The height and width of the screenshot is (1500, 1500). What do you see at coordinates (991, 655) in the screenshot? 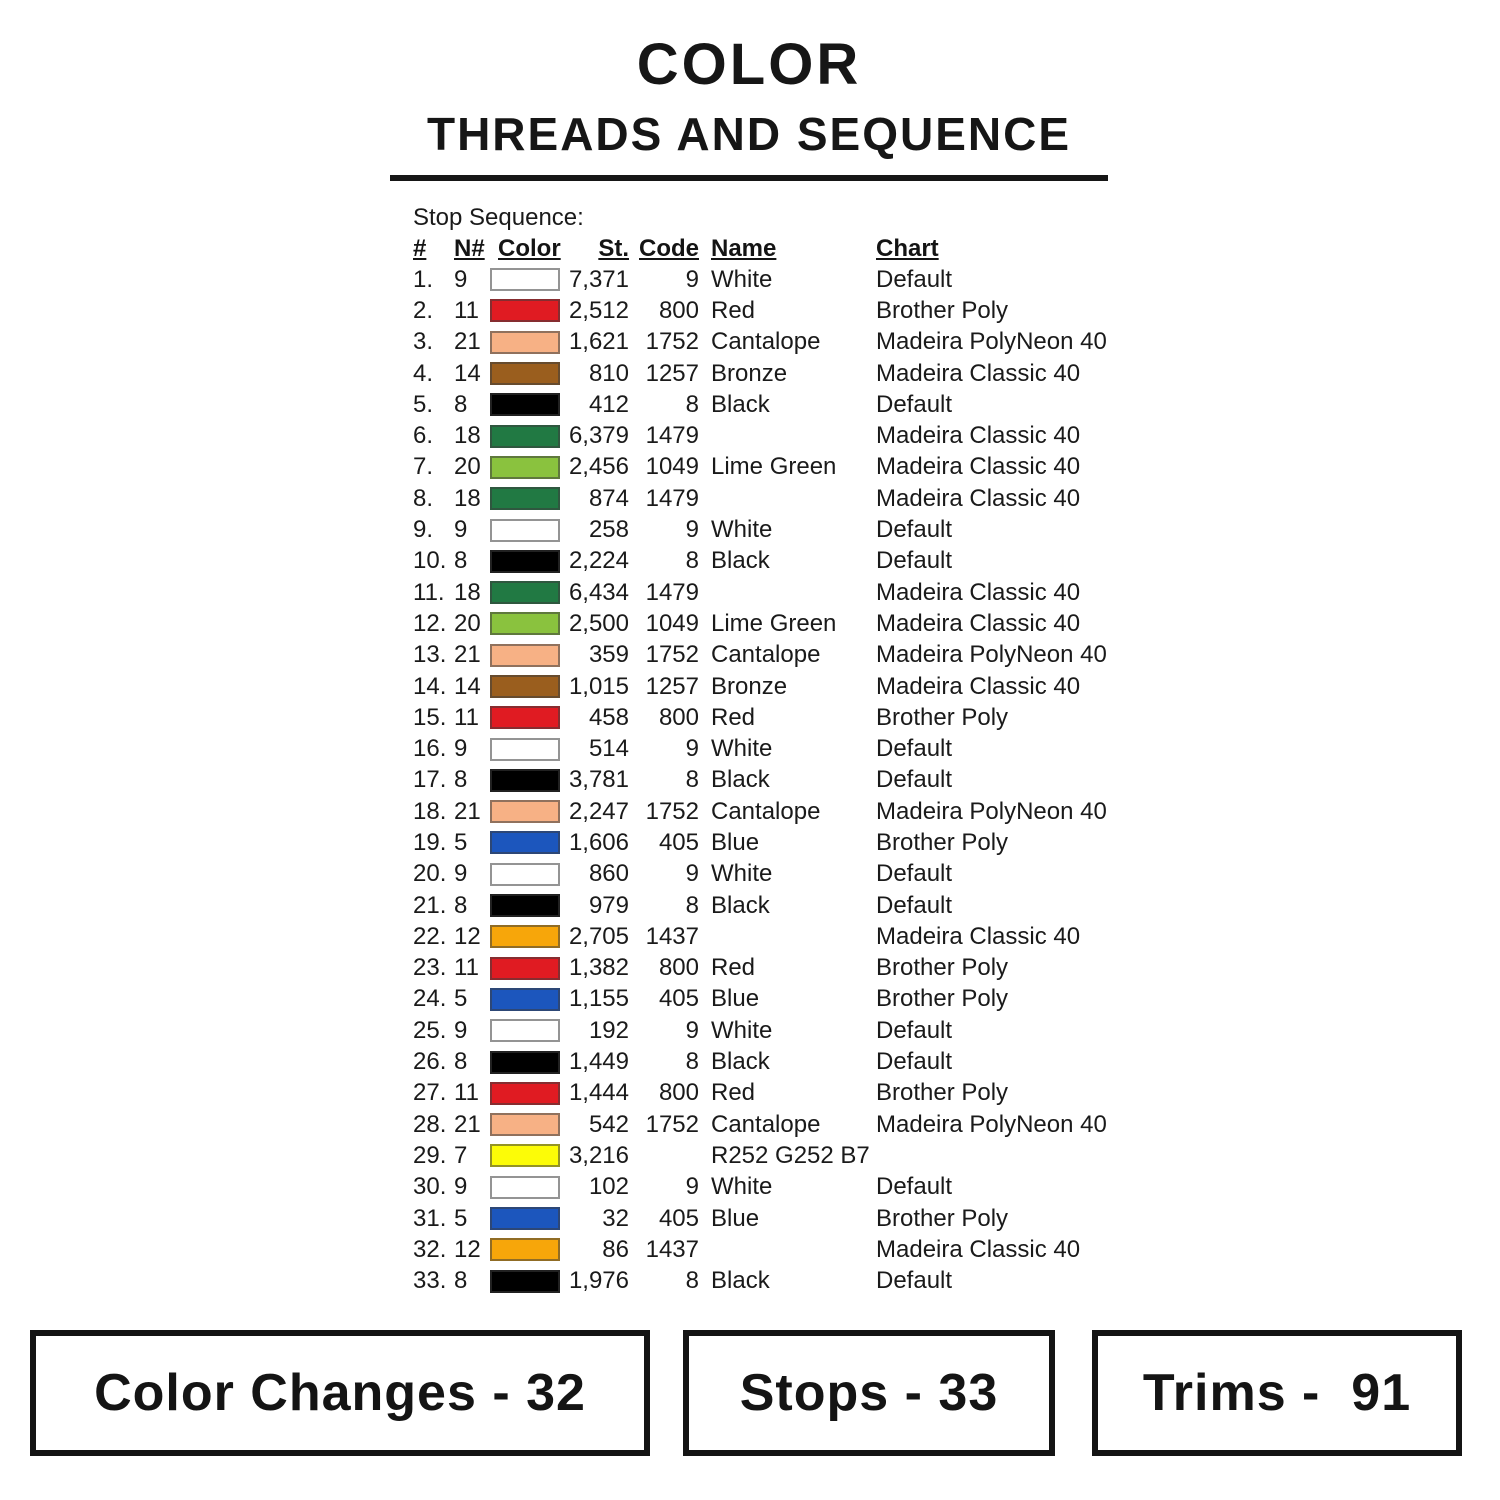
I see `thread-chart: Madeira PolyNeon 40` at bounding box center [991, 655].